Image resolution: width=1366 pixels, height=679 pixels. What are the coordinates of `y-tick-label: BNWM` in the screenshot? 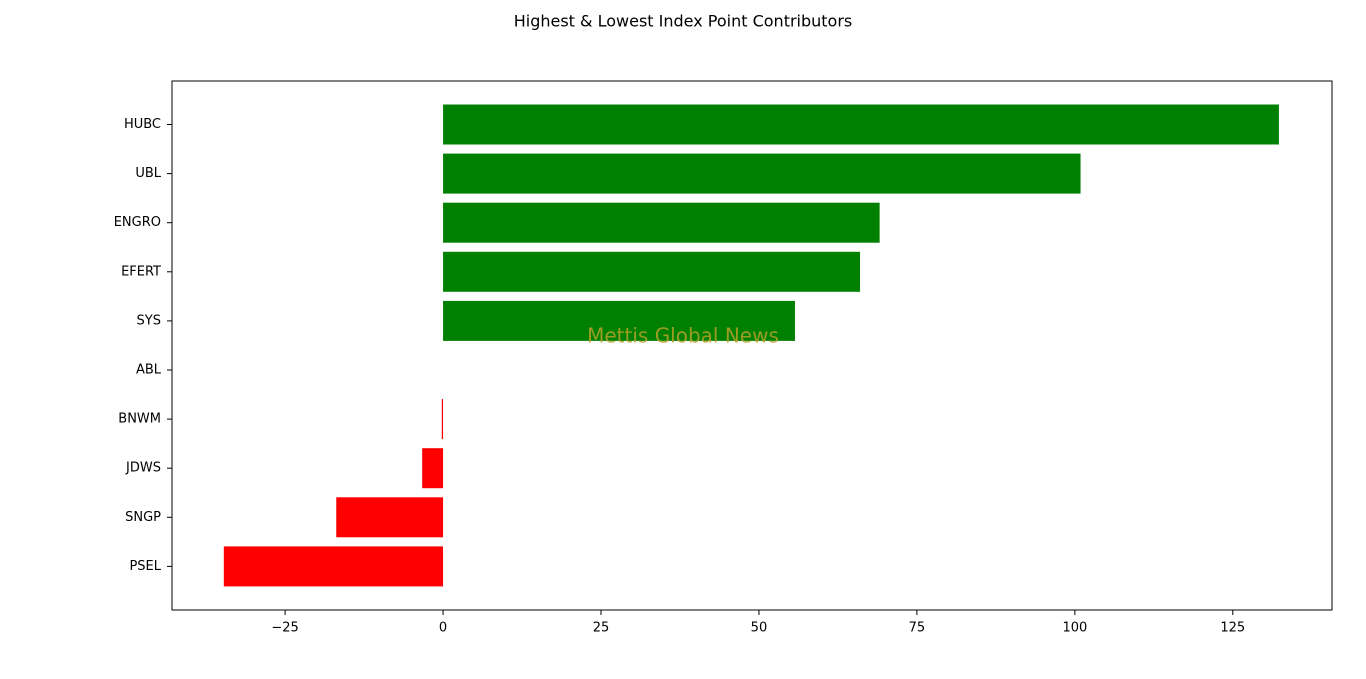 It's located at (139, 419).